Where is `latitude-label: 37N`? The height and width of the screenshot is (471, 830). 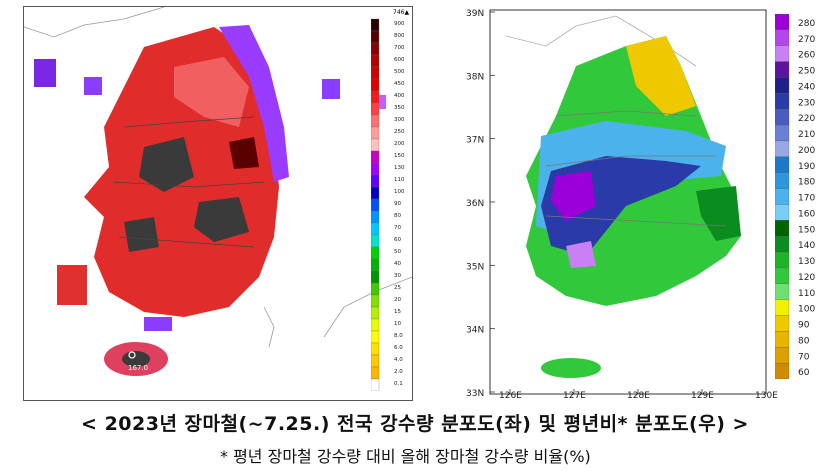 latitude-label: 37N is located at coordinates (475, 141).